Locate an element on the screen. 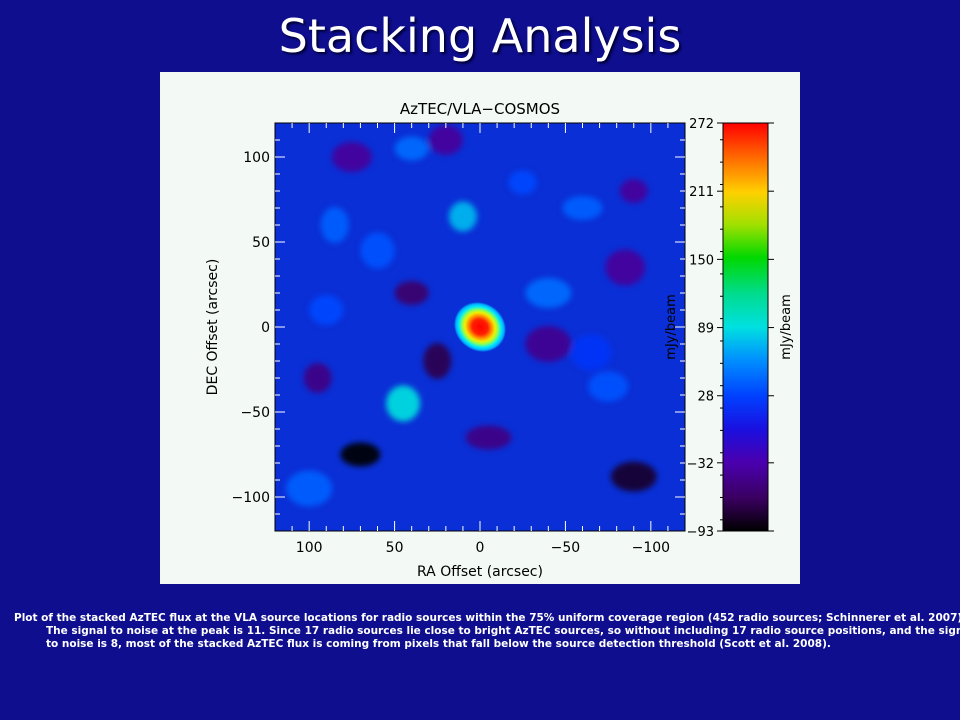 The image size is (960, 720). colorbar-tick-label: 150 is located at coordinates (701, 260).